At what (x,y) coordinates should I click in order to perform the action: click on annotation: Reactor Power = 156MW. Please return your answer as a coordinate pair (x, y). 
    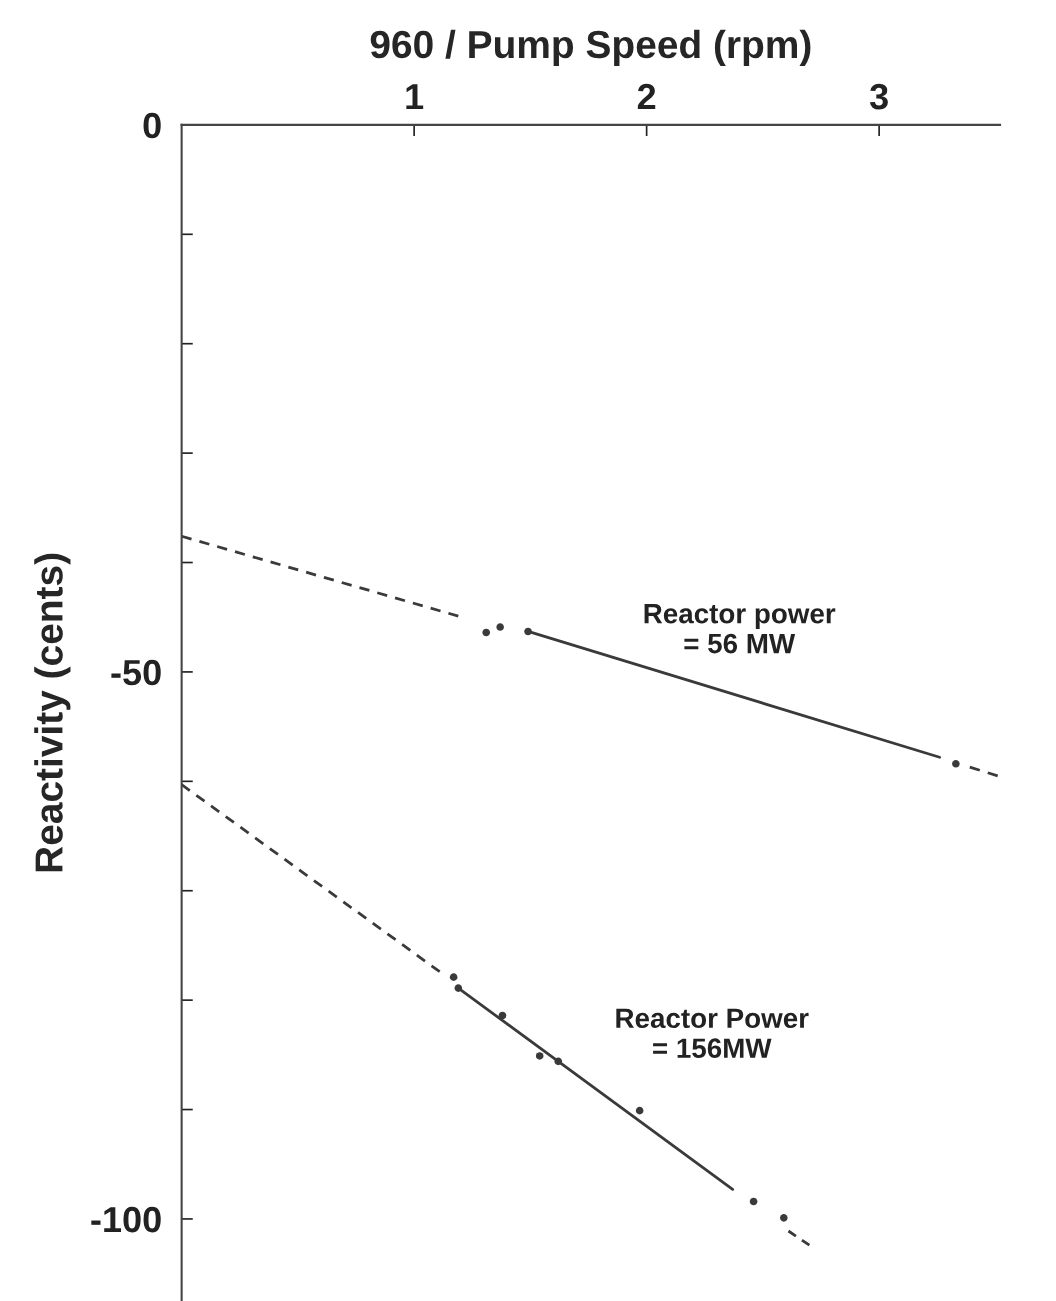
    Looking at the image, I should click on (712, 1033).